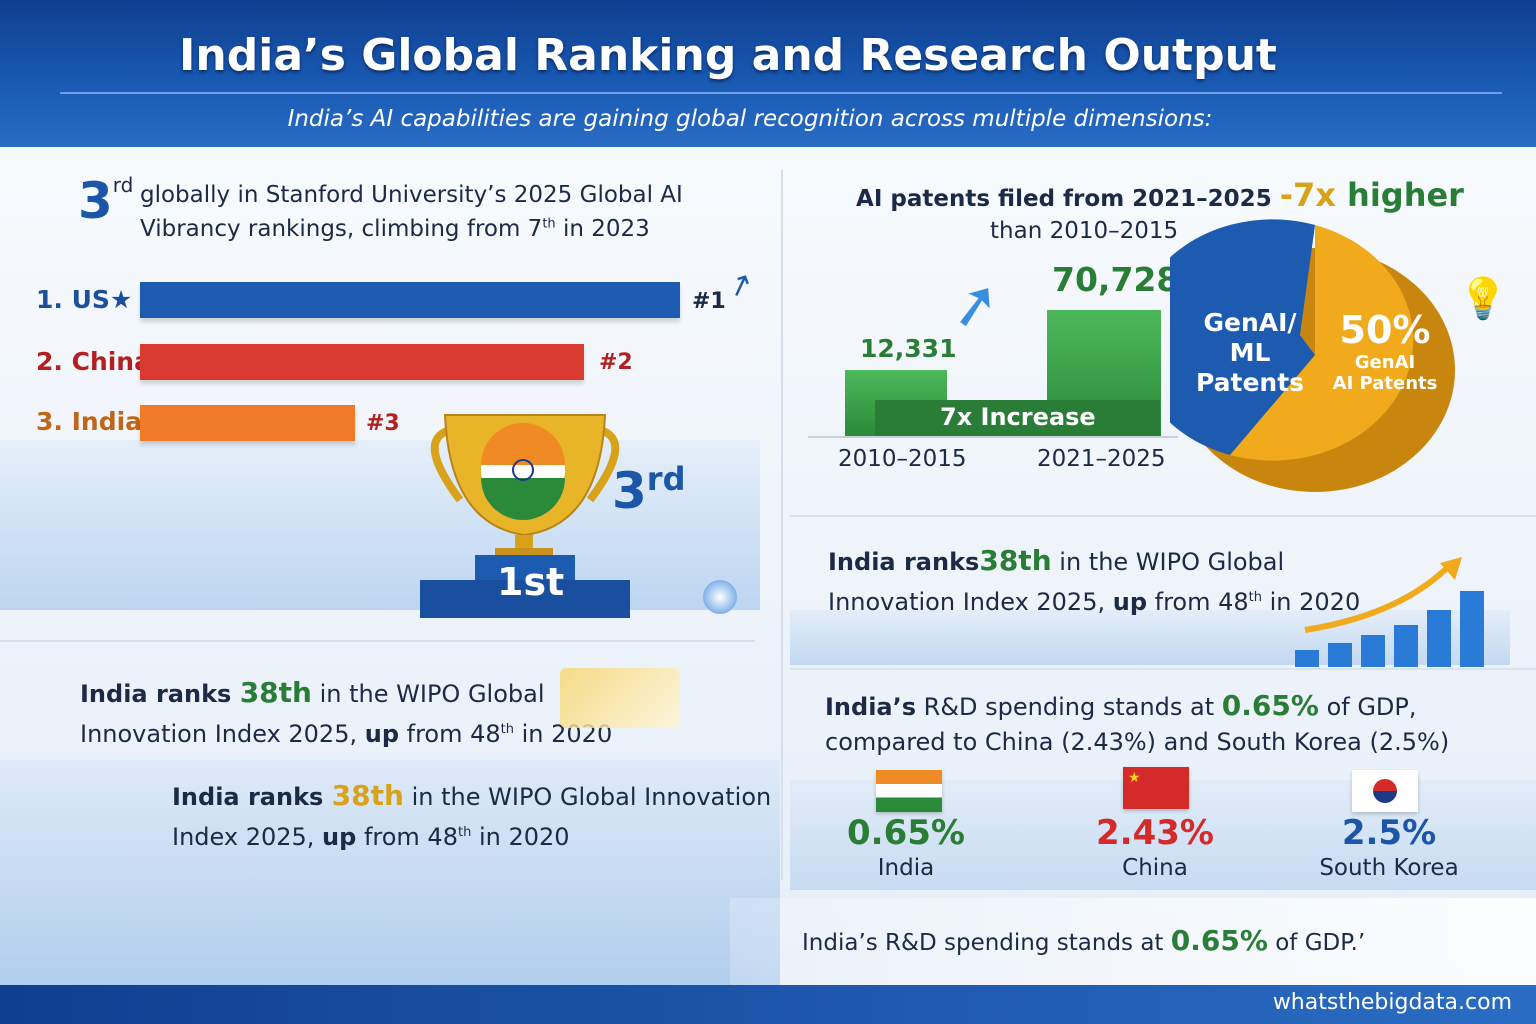 This screenshot has width=1536, height=1024. I want to click on south-korea-flag-icon, so click(1385, 791).